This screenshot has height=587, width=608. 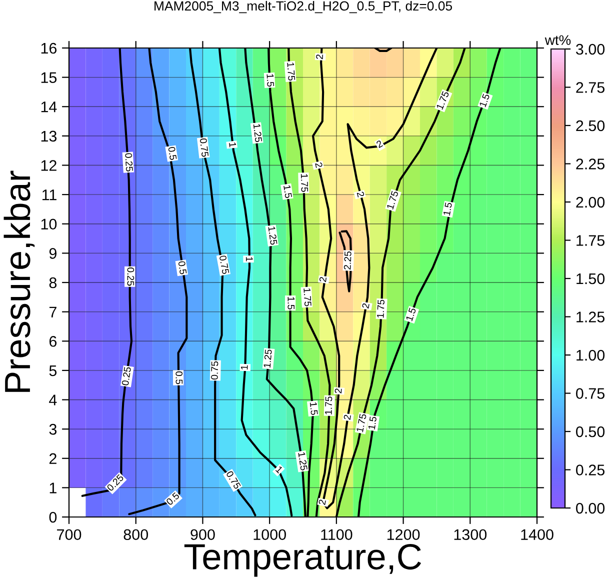 What do you see at coordinates (49, 224) in the screenshot?
I see `y-tick-label: 10` at bounding box center [49, 224].